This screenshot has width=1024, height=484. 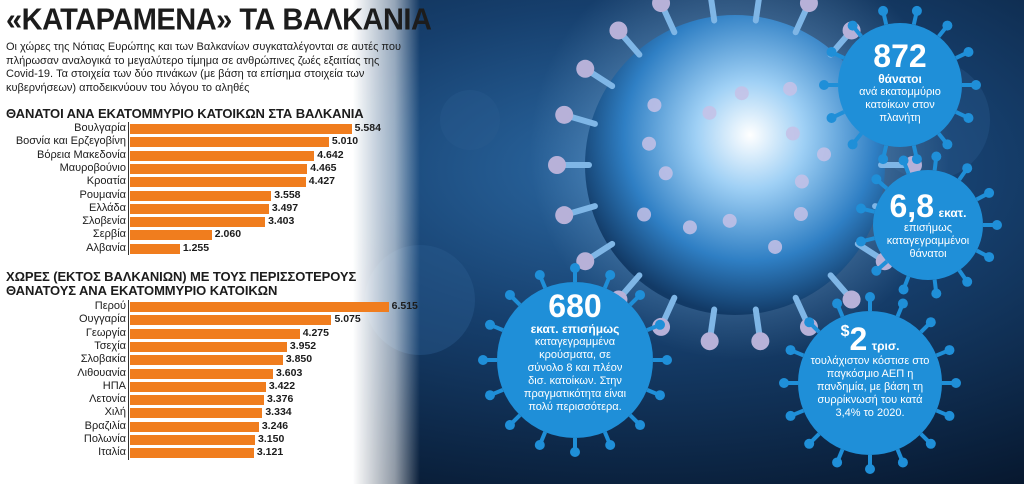 I want to click on bubble3-number: 680, so click(x=575, y=306).